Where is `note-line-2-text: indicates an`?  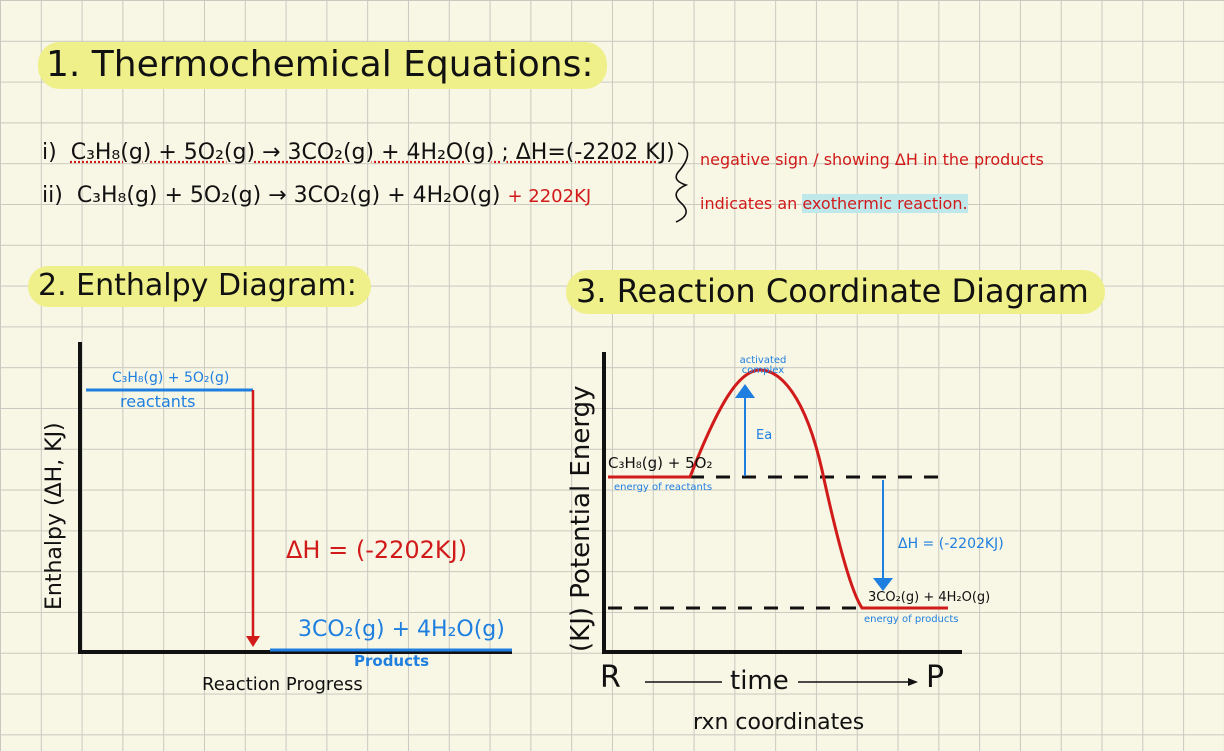
note-line-2-text: indicates an is located at coordinates (751, 203).